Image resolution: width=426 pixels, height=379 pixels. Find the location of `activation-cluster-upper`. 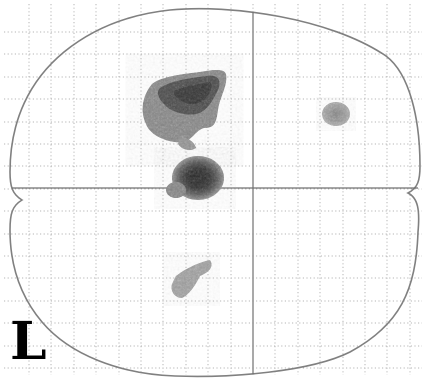

activation-cluster-upper is located at coordinates (184, 110).